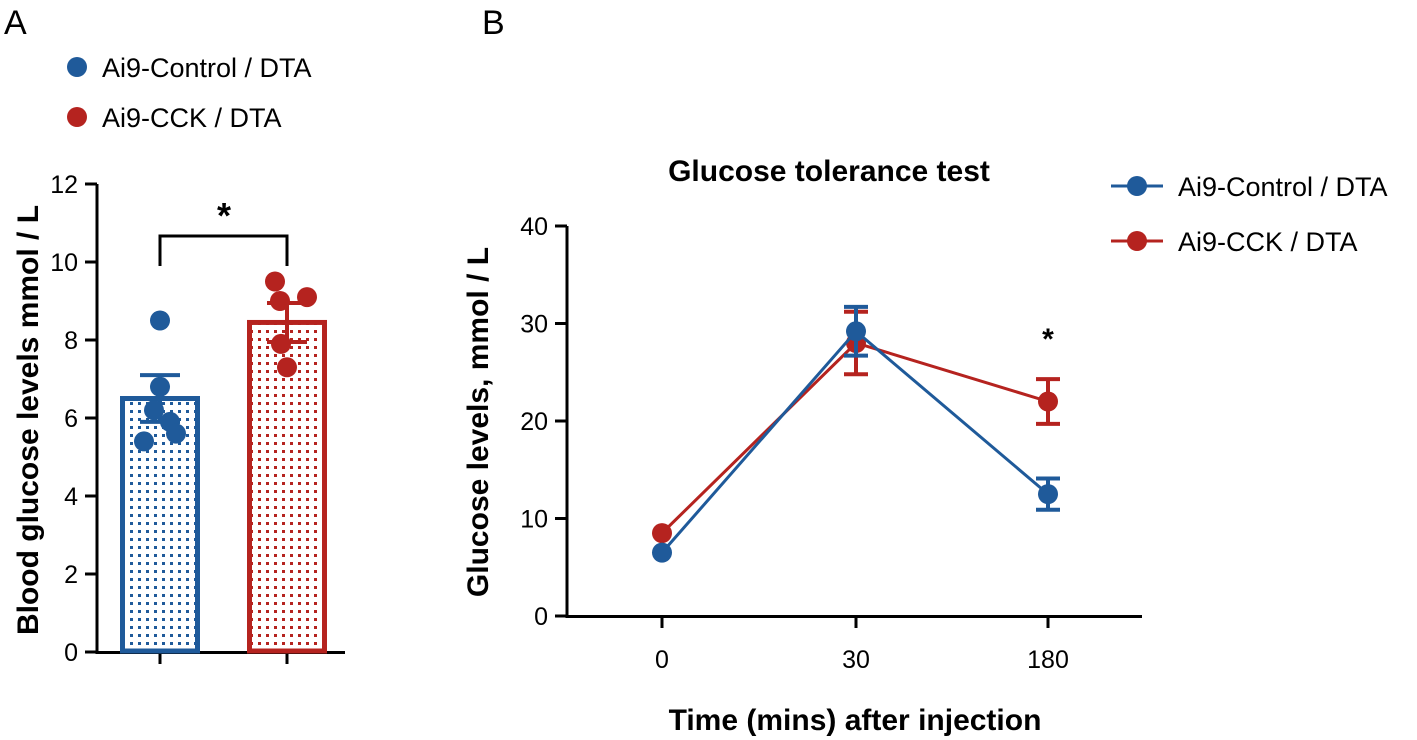 The width and height of the screenshot is (1417, 740). I want to click on panel-b-y-axis-title: Glucose levels, mmol / L, so click(478, 422).